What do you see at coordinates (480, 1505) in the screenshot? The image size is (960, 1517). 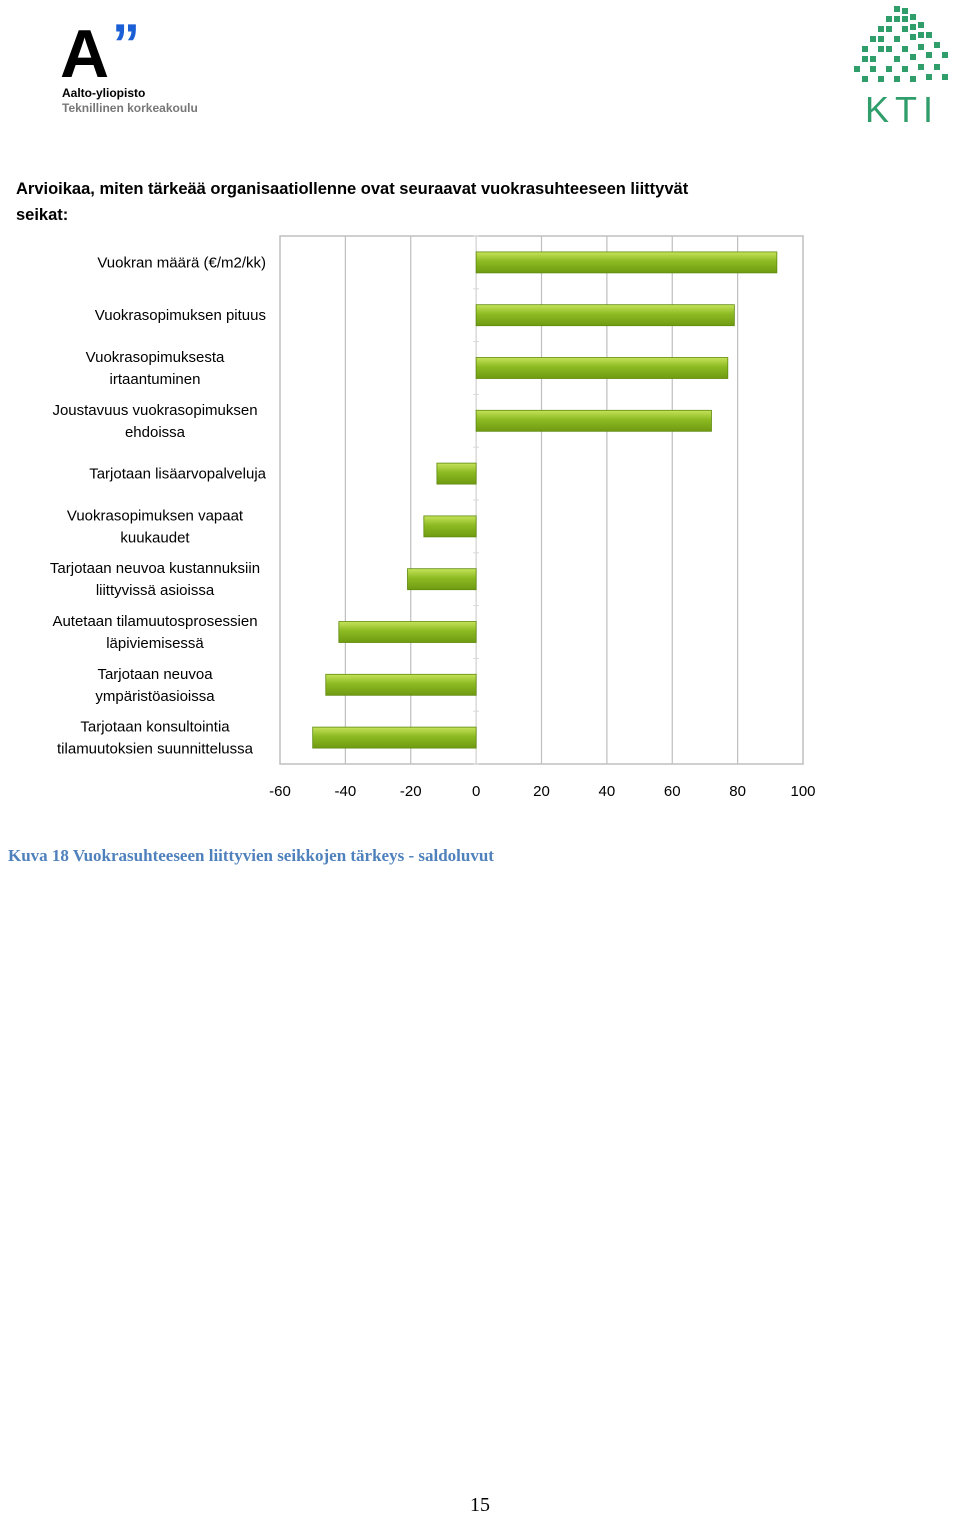 I see `page-number: 15` at bounding box center [480, 1505].